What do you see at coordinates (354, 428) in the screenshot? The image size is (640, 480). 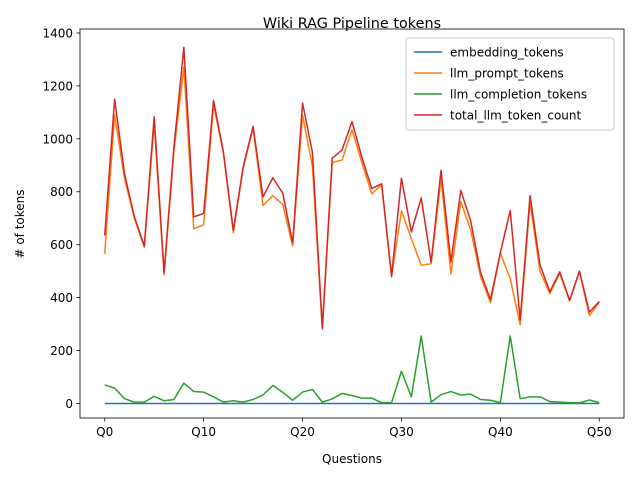 I see `x-axis: Q0 Q10 Q20 Q30 Q40 Q50` at bounding box center [354, 428].